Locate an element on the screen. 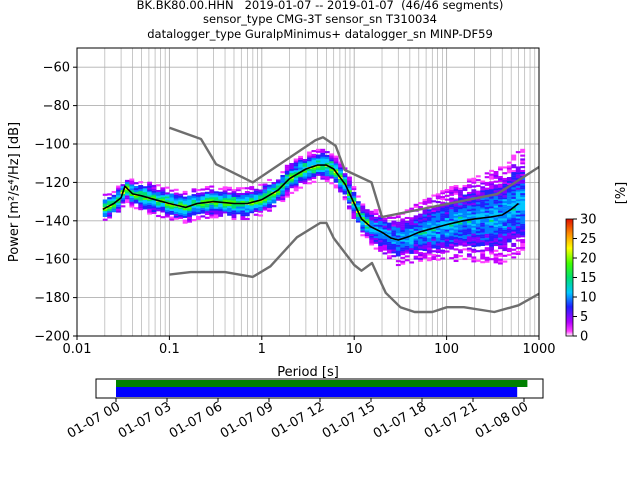 The height and width of the screenshot is (480, 640). coverage-bar-green is located at coordinates (322, 383).